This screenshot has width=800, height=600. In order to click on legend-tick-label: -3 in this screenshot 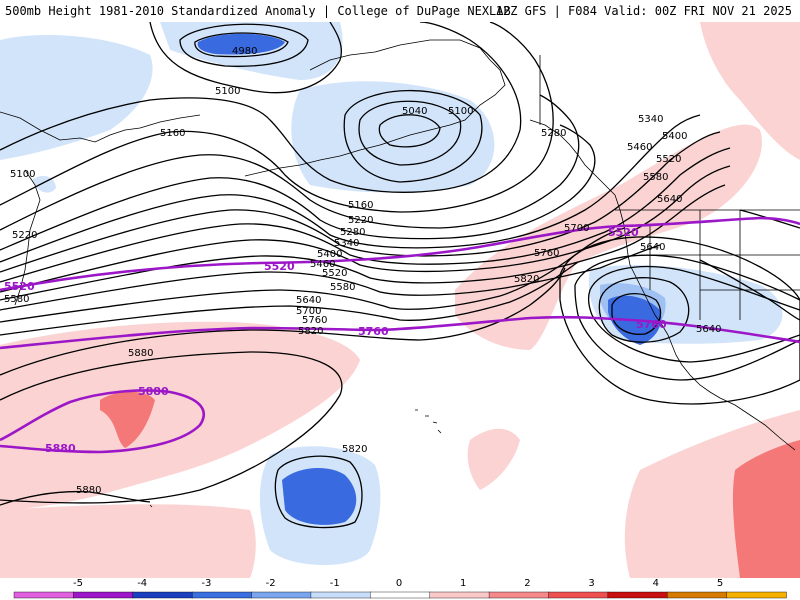, I will do `click(206, 583)`.